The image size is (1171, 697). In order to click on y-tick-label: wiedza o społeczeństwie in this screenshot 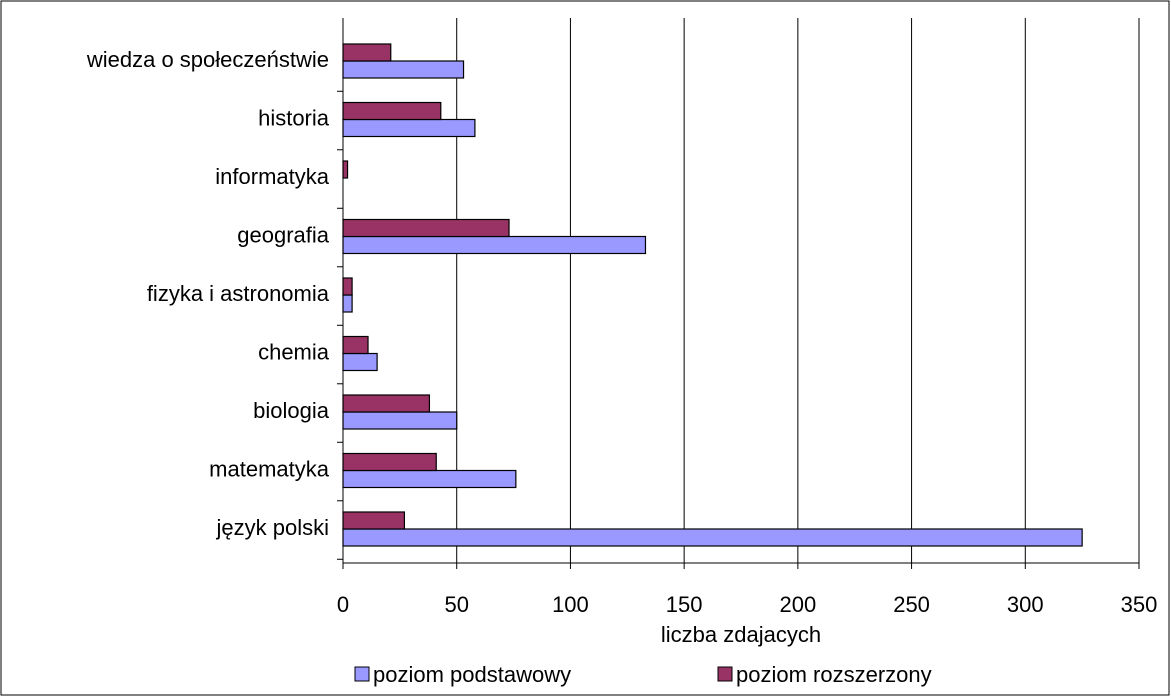, I will do `click(207, 59)`.